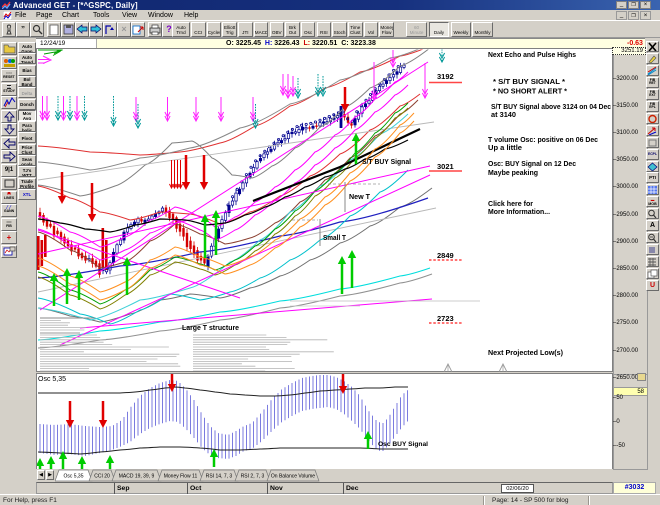 The height and width of the screenshot is (505, 660). Describe the element at coordinates (359, 196) in the screenshot. I see `svg-text: New T` at that location.